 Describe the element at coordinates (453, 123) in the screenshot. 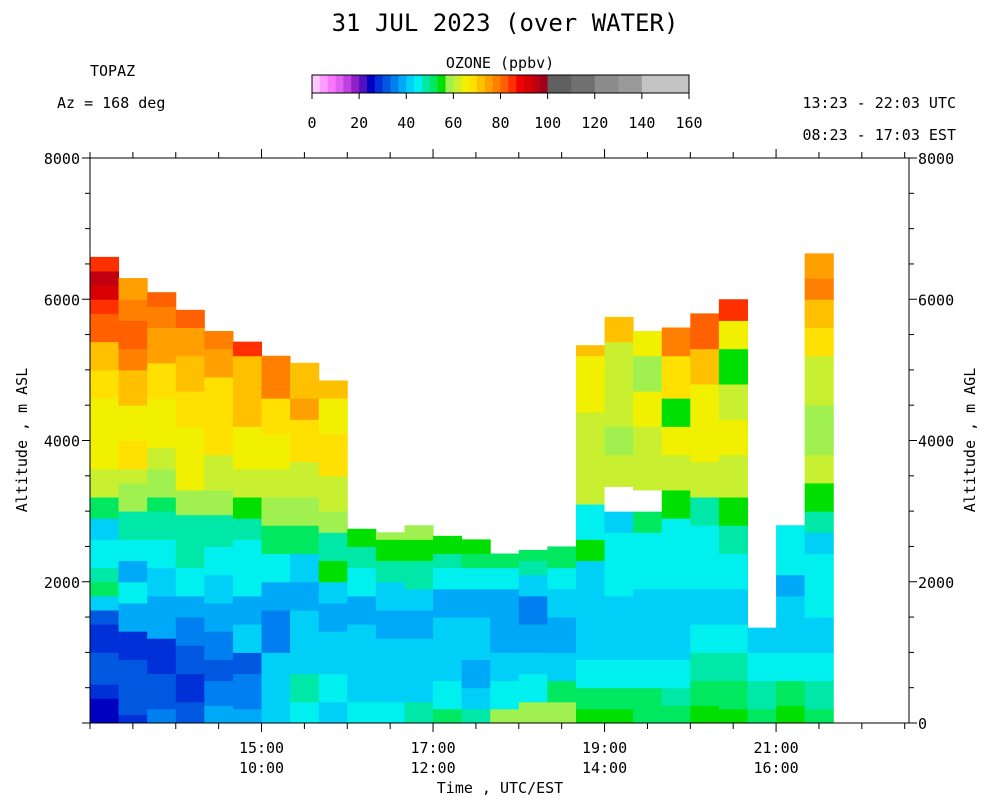

I see `colorbar-tick-label: 60` at that location.